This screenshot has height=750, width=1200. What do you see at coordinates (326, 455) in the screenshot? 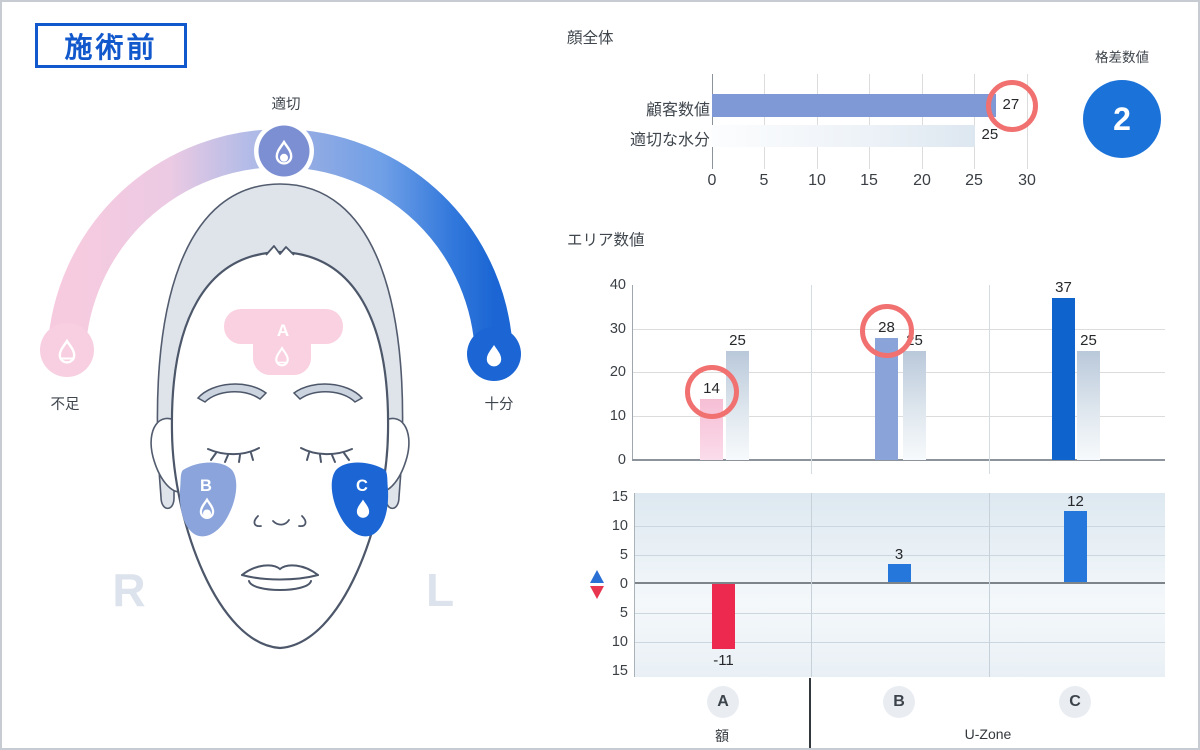
I see `right-eye-closed` at bounding box center [326, 455].